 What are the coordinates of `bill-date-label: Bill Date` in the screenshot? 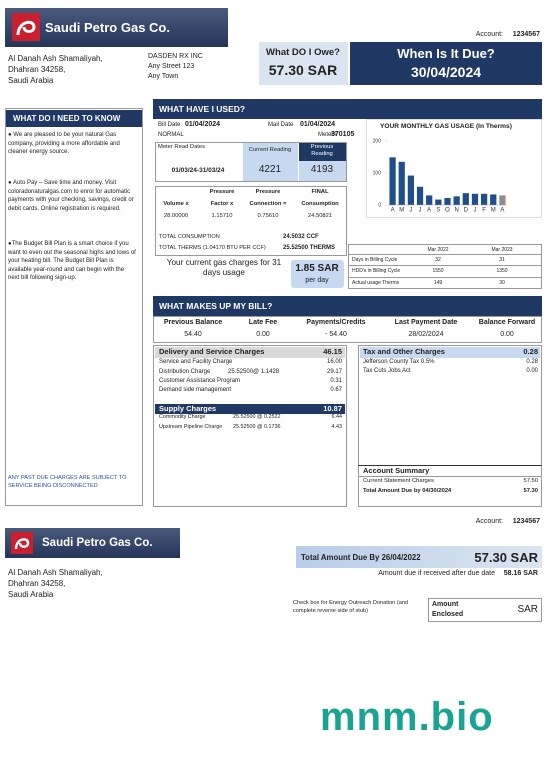 It's located at (169, 125).